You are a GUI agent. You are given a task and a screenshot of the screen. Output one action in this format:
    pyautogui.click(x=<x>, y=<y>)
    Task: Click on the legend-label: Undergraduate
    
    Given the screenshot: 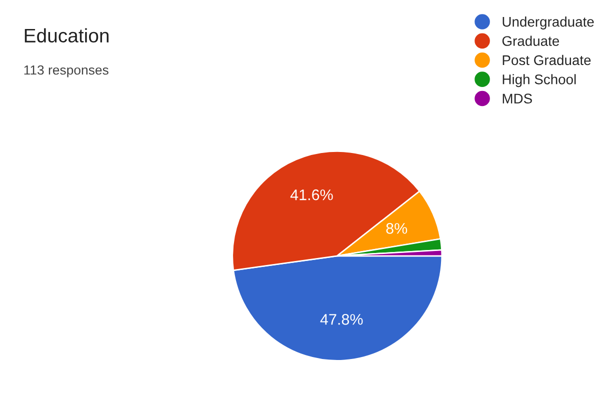 What is the action you would take?
    pyautogui.click(x=548, y=23)
    